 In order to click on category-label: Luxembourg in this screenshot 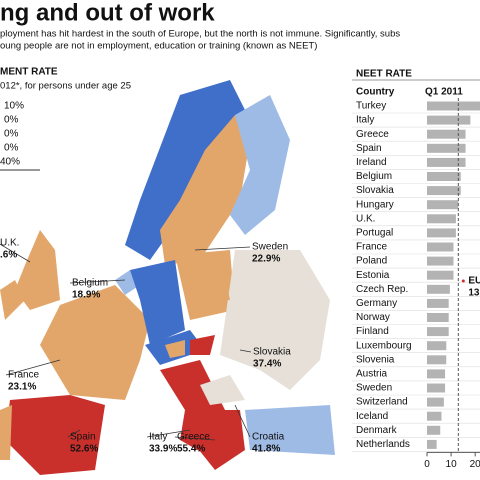, I will do `click(384, 345)`.